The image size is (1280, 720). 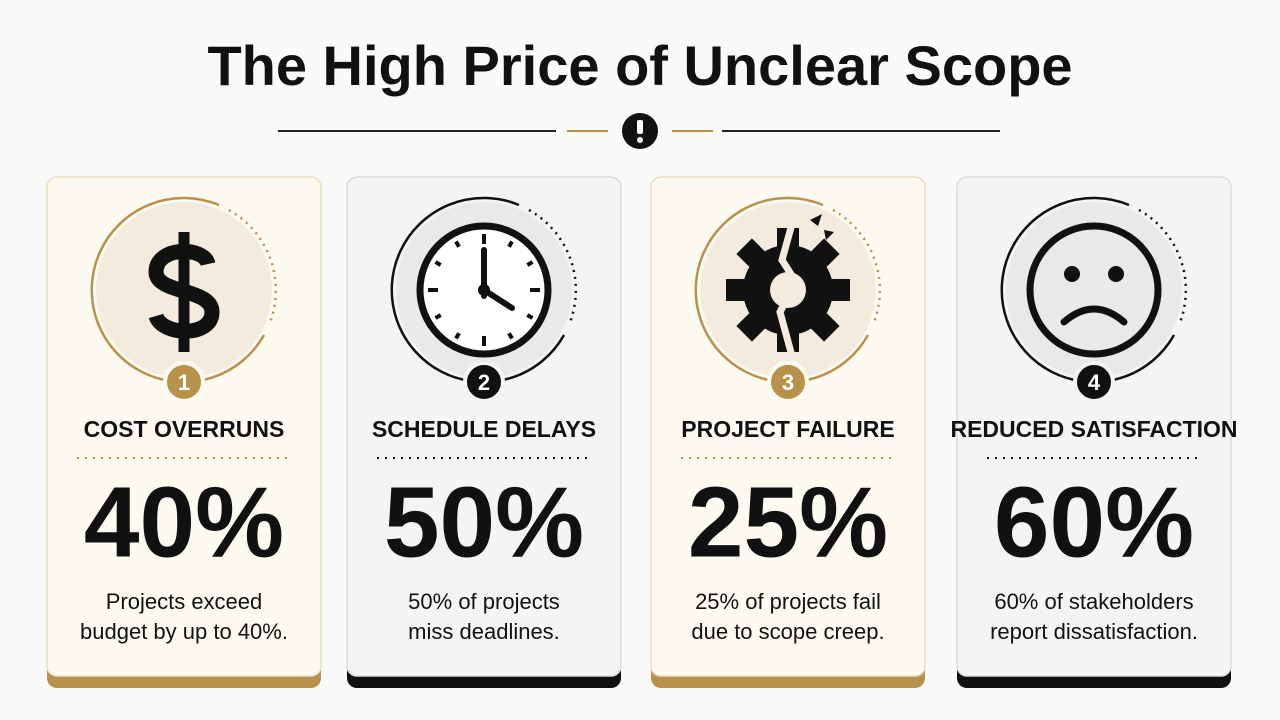 What do you see at coordinates (1094, 522) in the screenshot?
I see `stat: 60%` at bounding box center [1094, 522].